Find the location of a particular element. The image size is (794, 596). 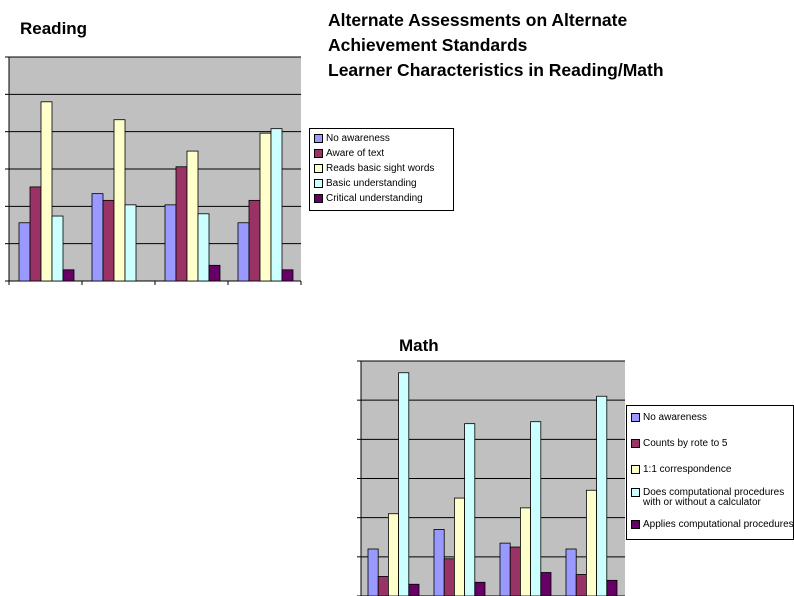

page-title-line-2: Achievement Standards is located at coordinates (428, 45).